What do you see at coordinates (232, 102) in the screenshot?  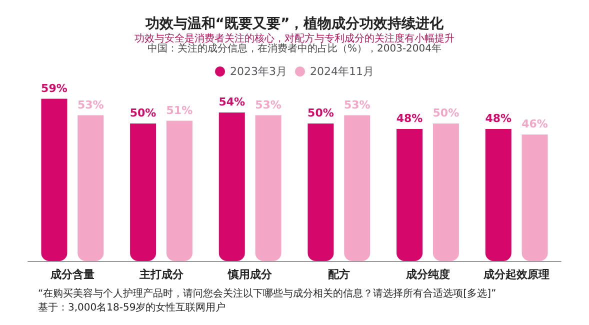 I see `data-label: 54%` at bounding box center [232, 102].